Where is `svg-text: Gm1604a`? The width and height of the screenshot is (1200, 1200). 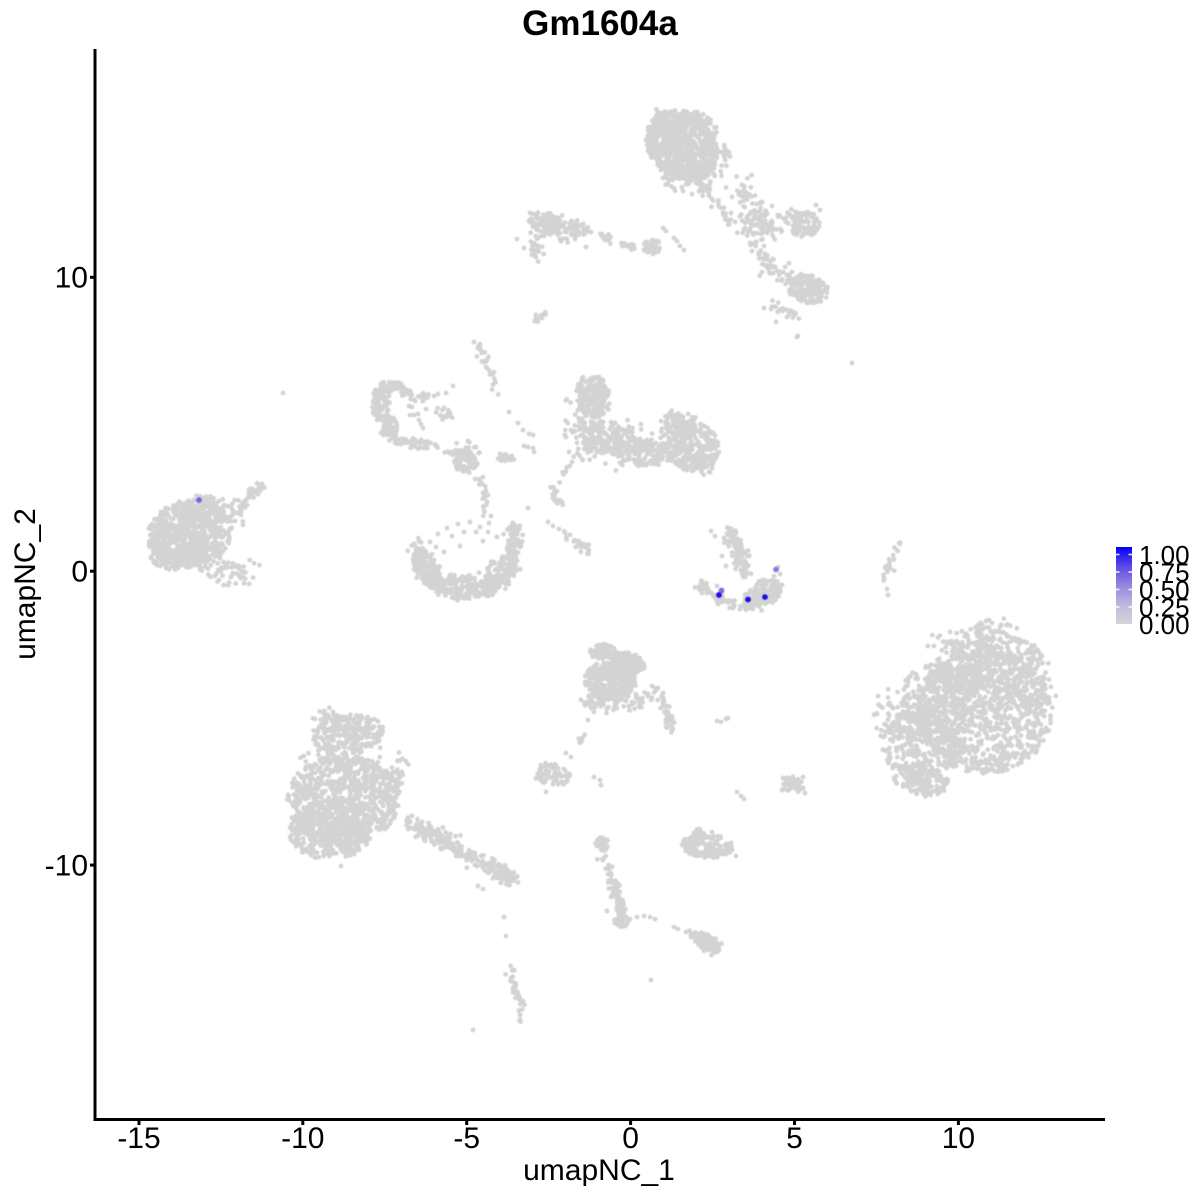
svg-text: Gm1604a is located at coordinates (600, 23).